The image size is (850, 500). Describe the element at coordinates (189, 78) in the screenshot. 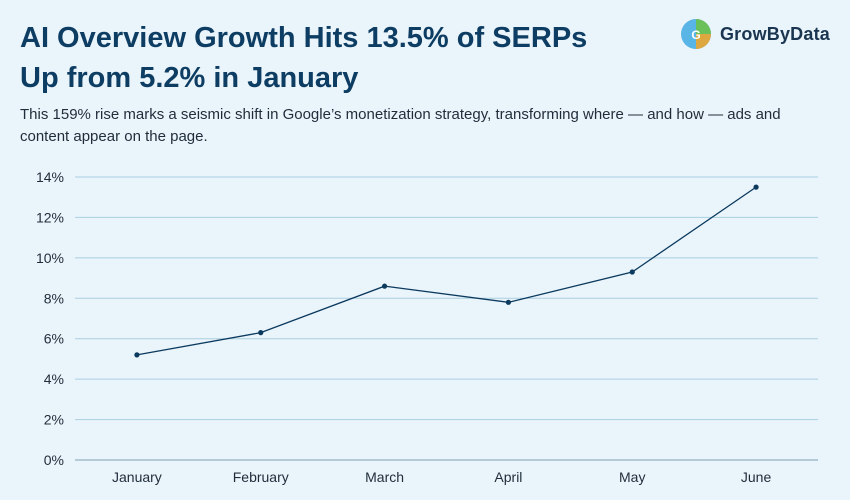

I see `title-line-2: Up from 5.2% in January` at that location.